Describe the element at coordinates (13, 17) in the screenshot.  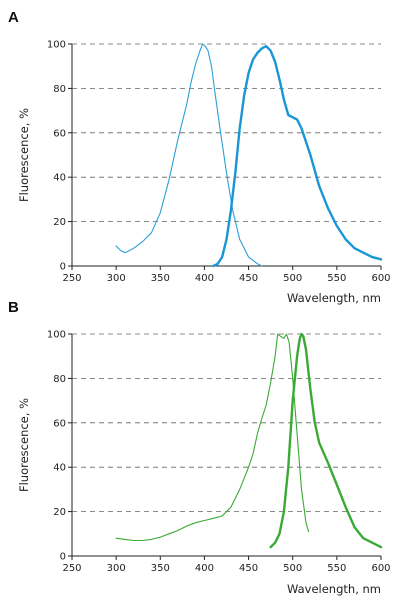
I see `panel-label: A` at that location.